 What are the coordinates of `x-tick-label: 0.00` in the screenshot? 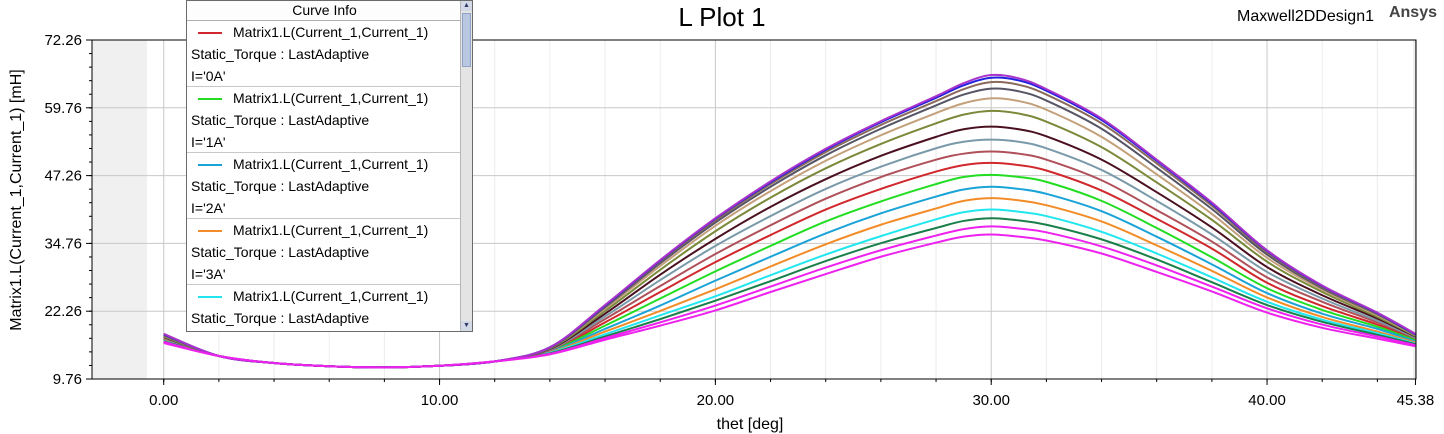 It's located at (163, 400).